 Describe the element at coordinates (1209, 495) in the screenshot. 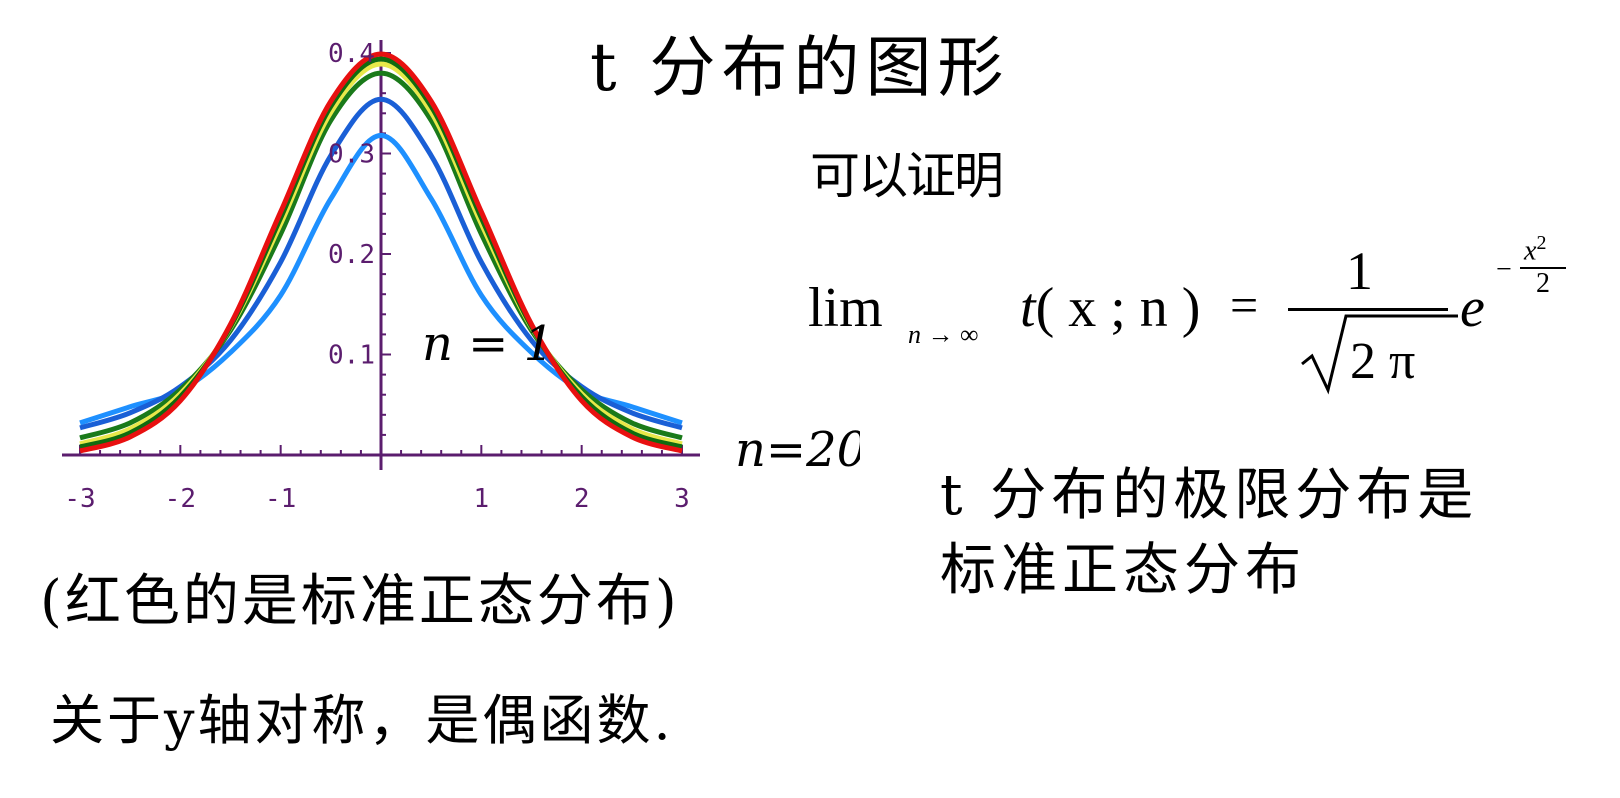

I see `limit-text-line1: t 分布的极限分布是` at that location.